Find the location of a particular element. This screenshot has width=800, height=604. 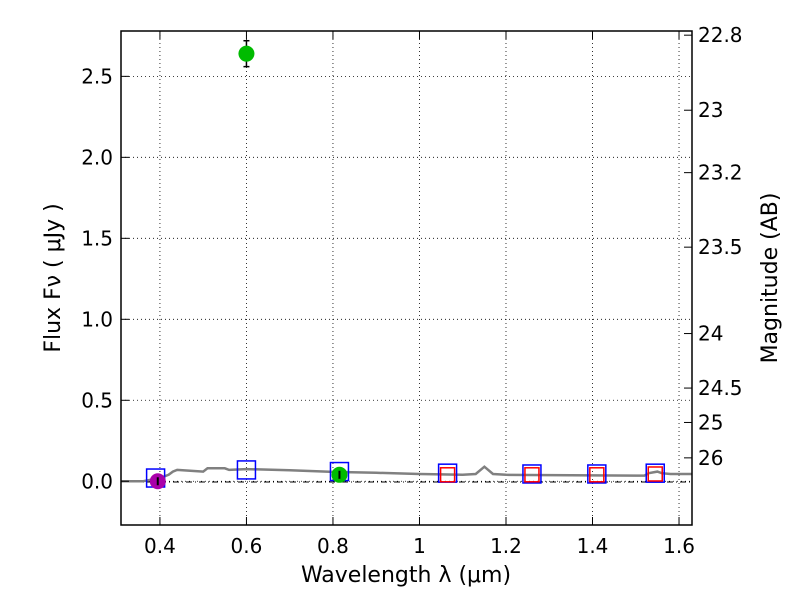

y-axis-label: Flux Fν ( μJy ) is located at coordinates (53, 277).